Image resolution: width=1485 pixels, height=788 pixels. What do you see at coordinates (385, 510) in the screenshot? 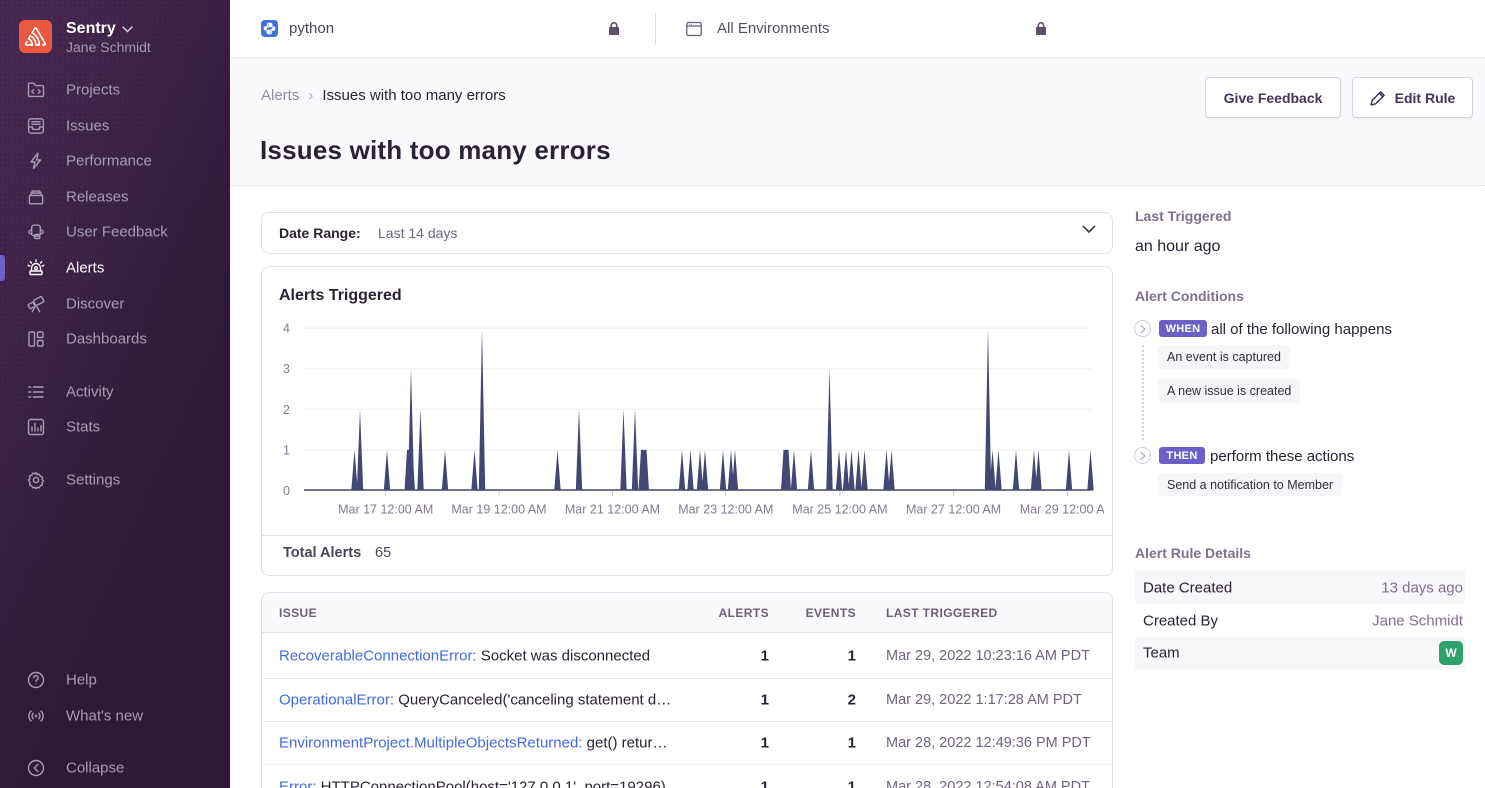
I see `svg-text: Mar 17 12:00 AM` at bounding box center [385, 510].